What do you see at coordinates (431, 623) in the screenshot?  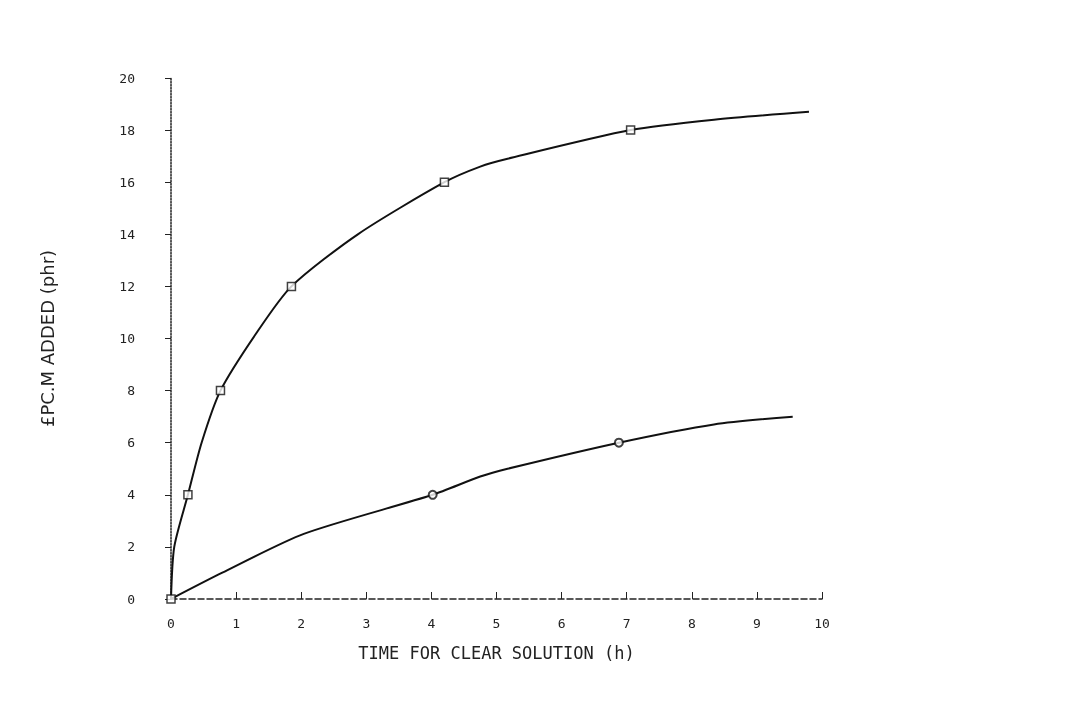 I see `x-tick-label: 4` at bounding box center [431, 623].